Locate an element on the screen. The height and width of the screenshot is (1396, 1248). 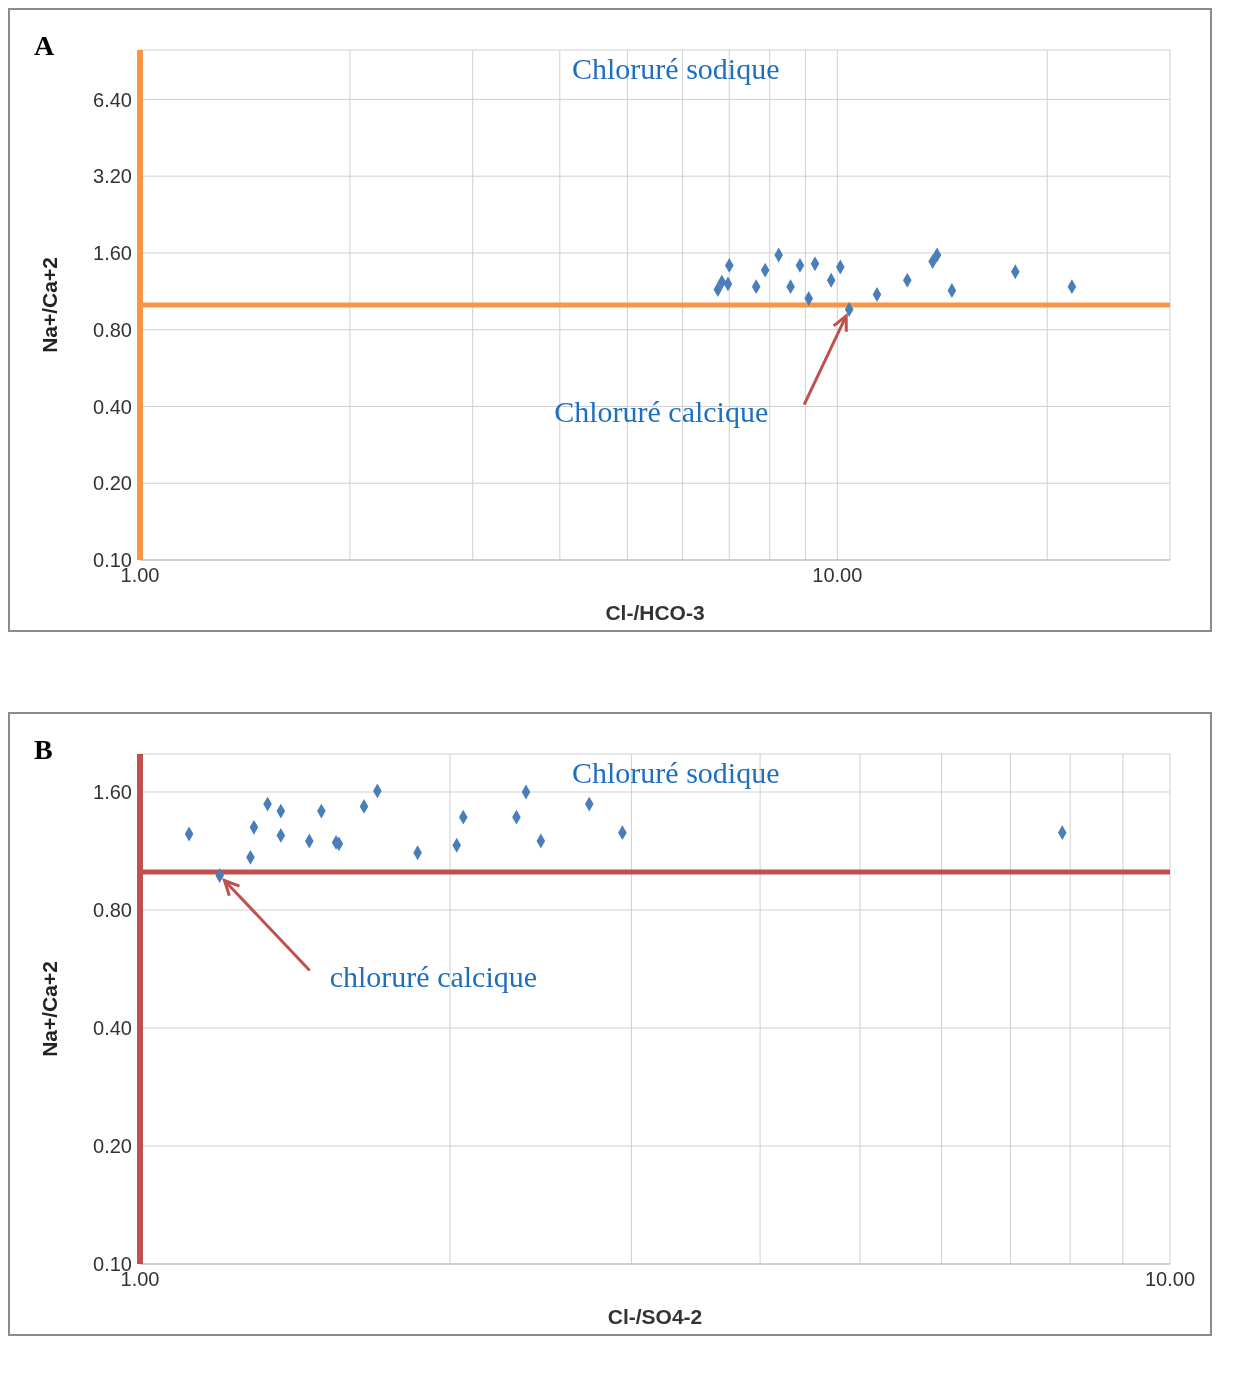
chart-title: B is located at coordinates (43, 750).